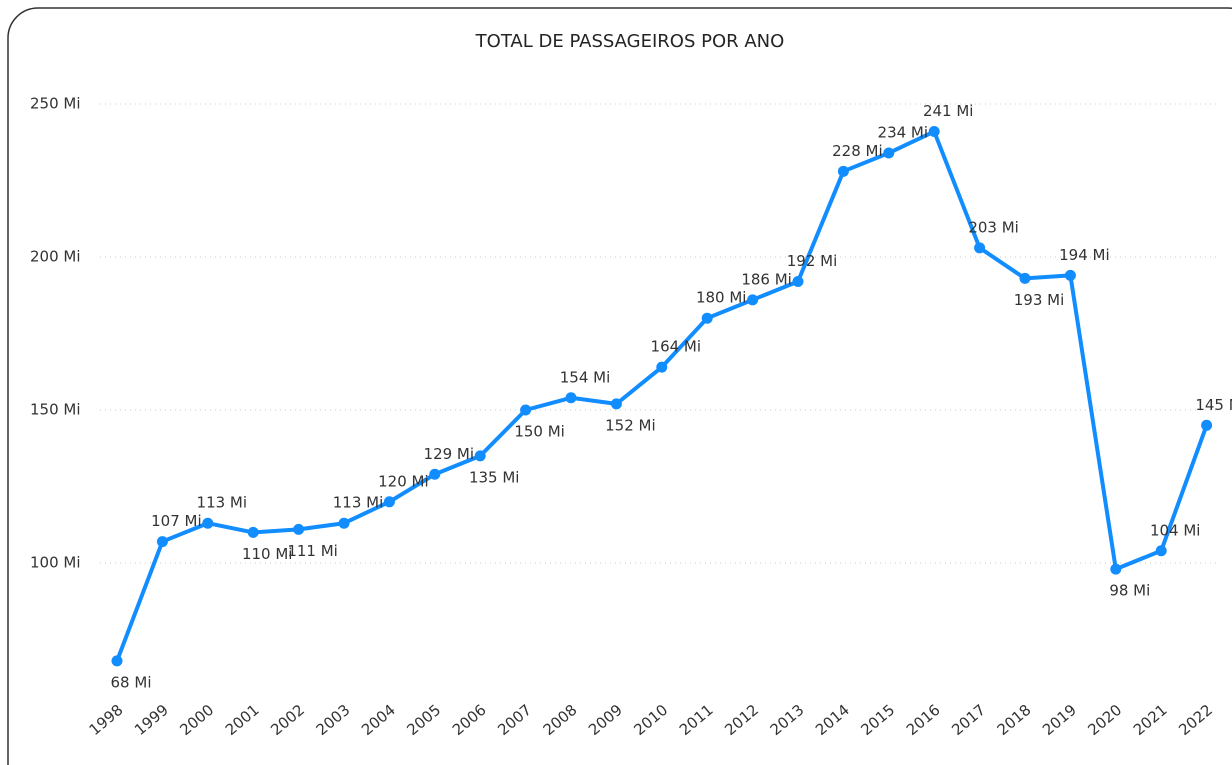  Describe the element at coordinates (993, 227) in the screenshot. I see `data-label: 203 Mi` at that location.